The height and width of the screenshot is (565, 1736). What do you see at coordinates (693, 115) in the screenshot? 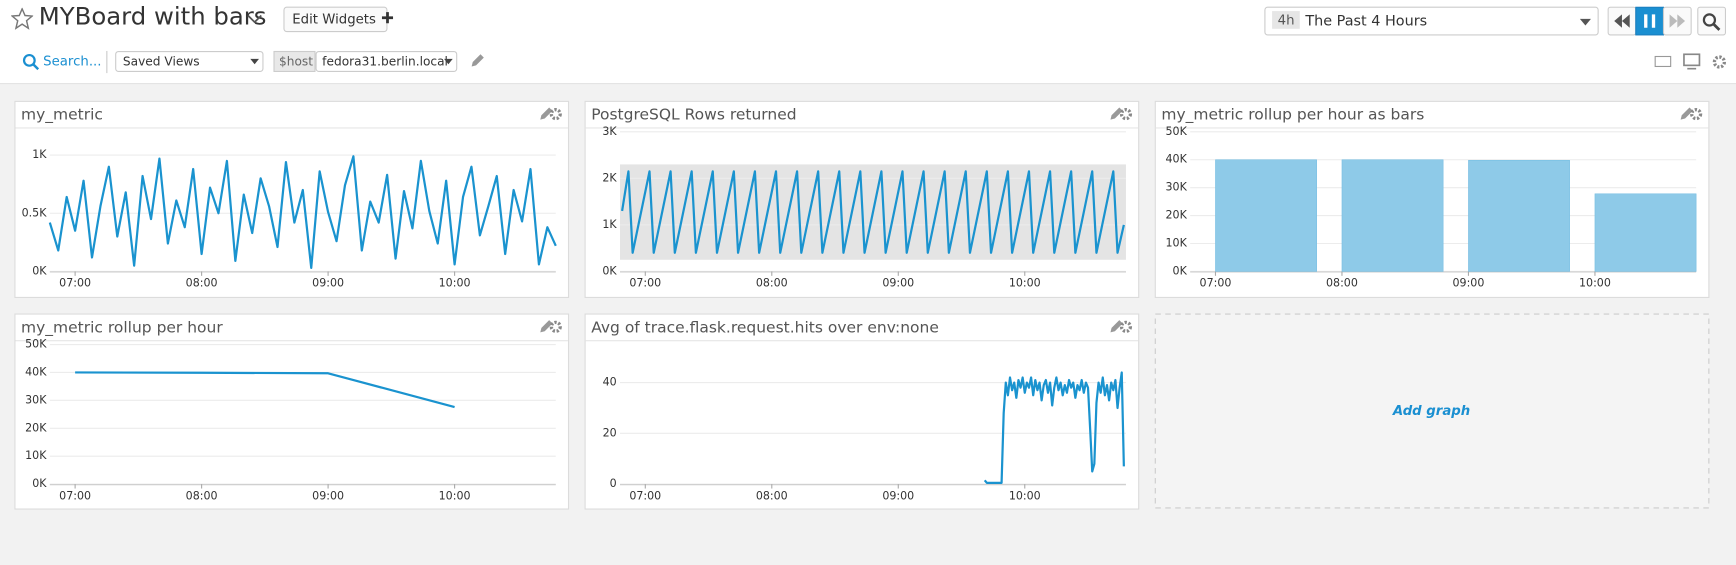
I see `widget-title: PostgreSQL Rows returned` at bounding box center [693, 115].